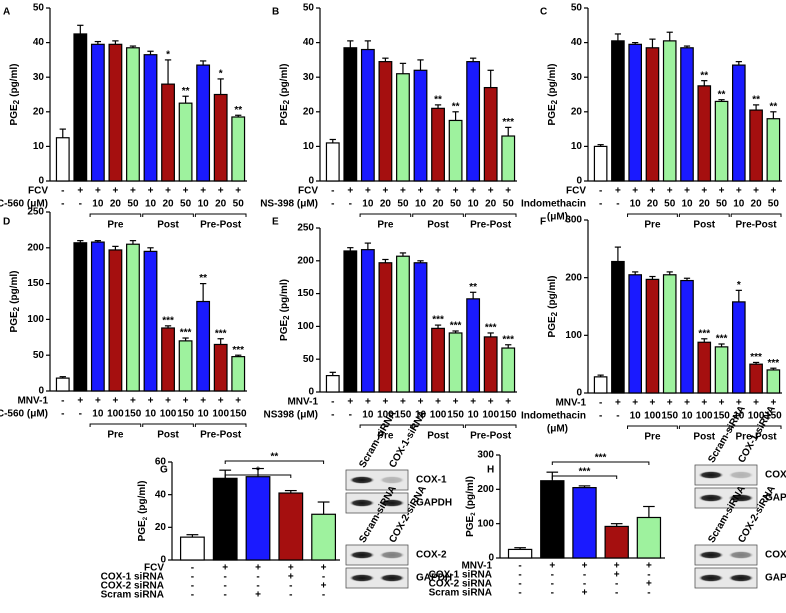  I want to click on row-label: FCV, so click(576, 191).